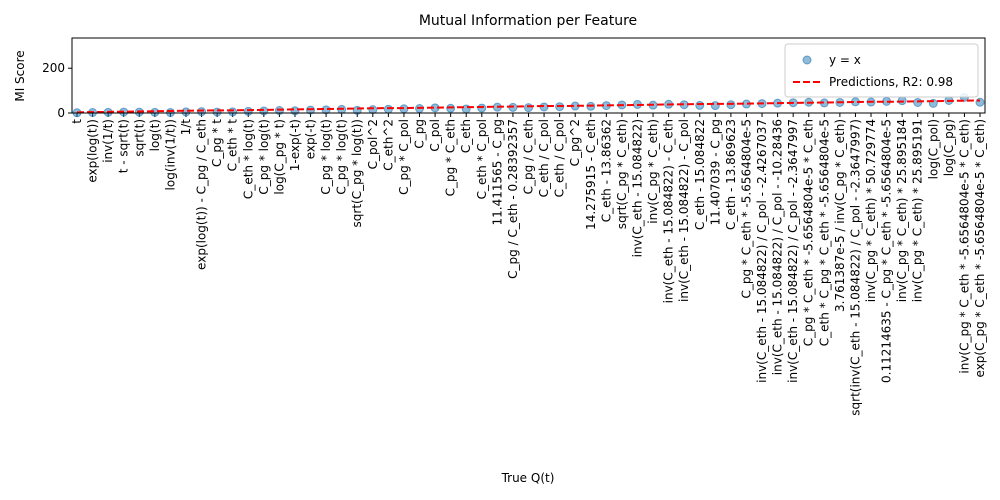 This screenshot has width=1000, height=500. Describe the element at coordinates (295, 145) in the screenshot. I see `x-tick-label: 1-exp(-t)` at that location.